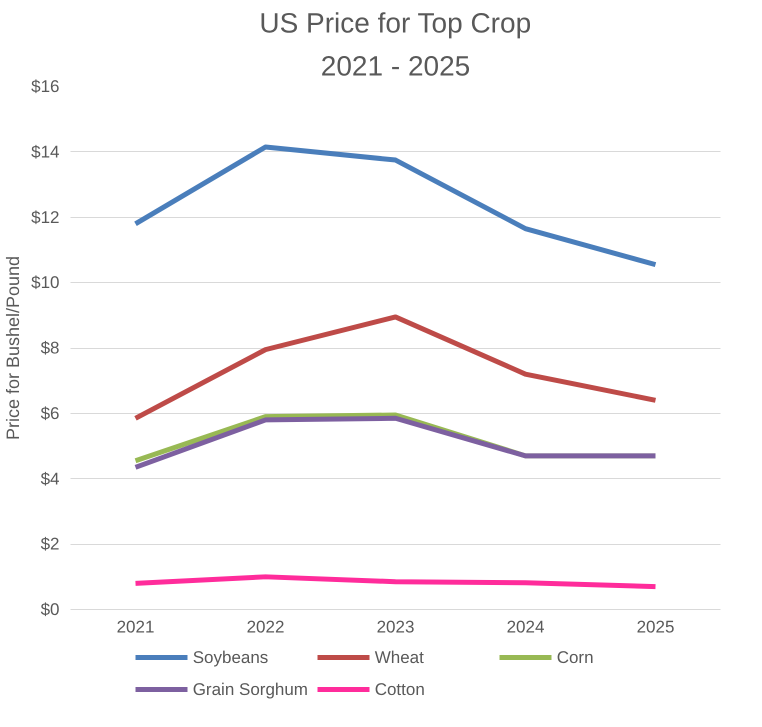 The image size is (762, 727). What do you see at coordinates (399, 657) in the screenshot?
I see `legend-label: Wheat` at bounding box center [399, 657].